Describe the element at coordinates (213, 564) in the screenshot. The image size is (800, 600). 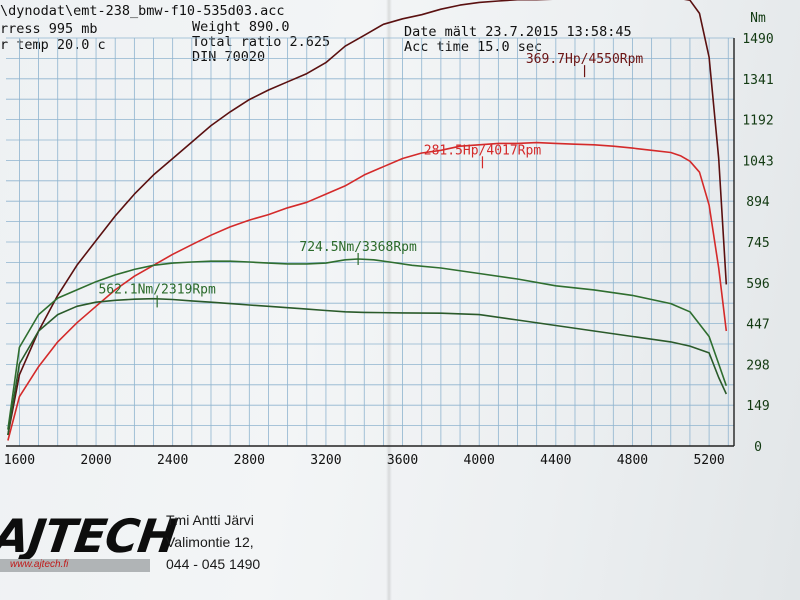
I see `company-phone: 044 - 045 1490` at that location.